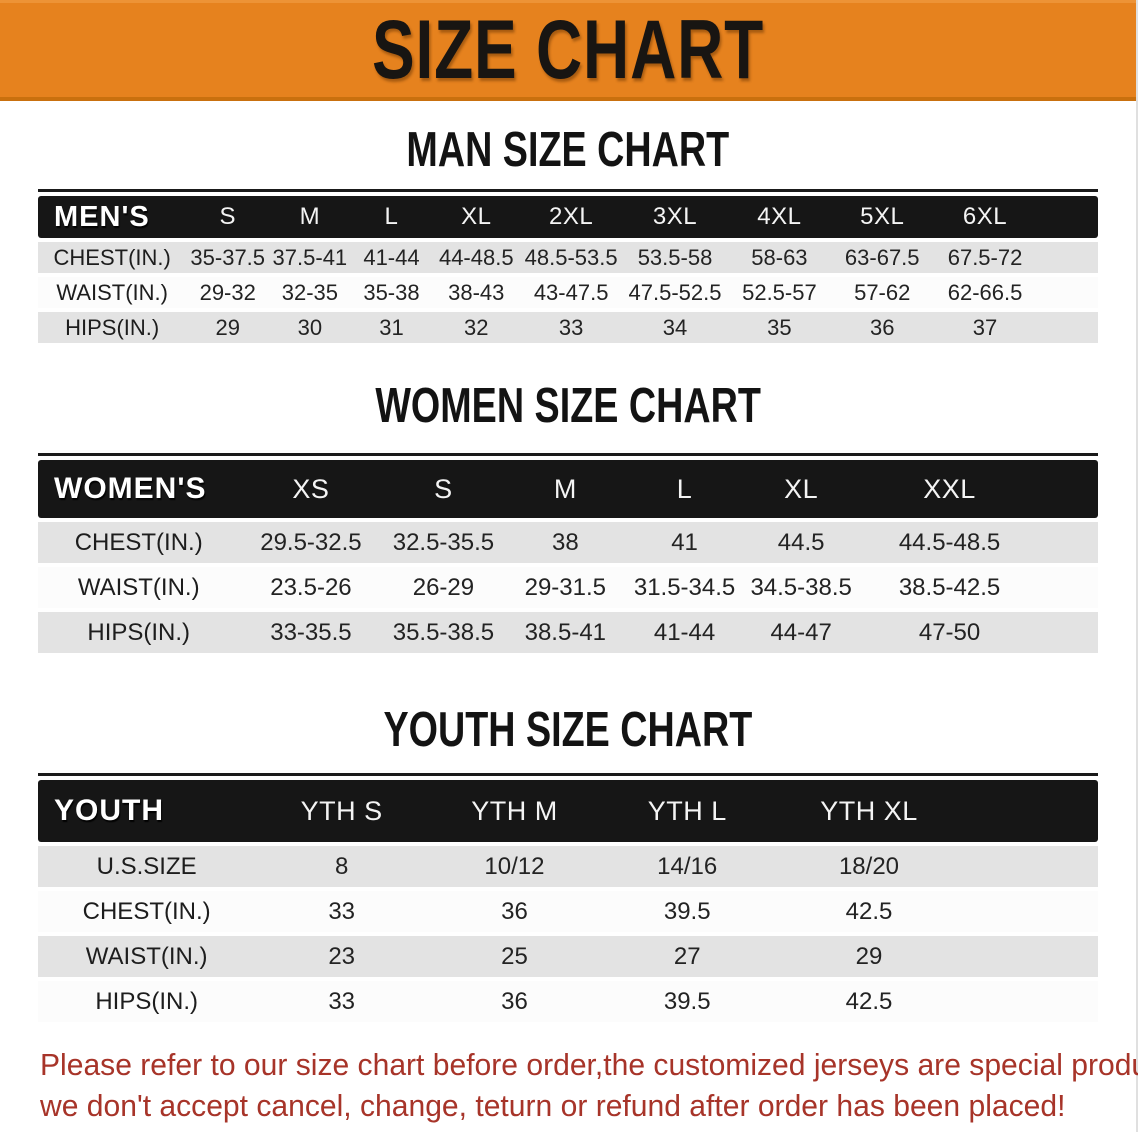  Describe the element at coordinates (514, 1001) in the screenshot. I see `size-value: 36` at that location.